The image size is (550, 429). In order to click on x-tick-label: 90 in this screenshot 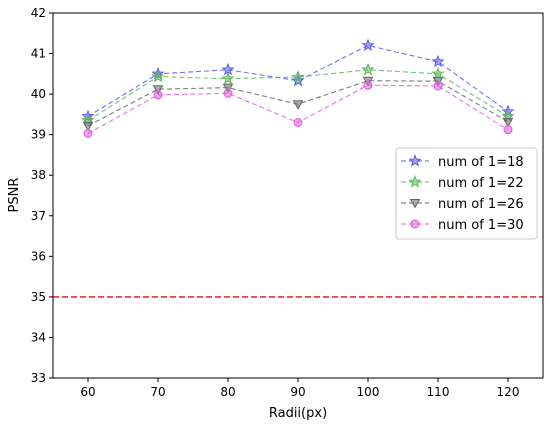, I will do `click(297, 392)`.